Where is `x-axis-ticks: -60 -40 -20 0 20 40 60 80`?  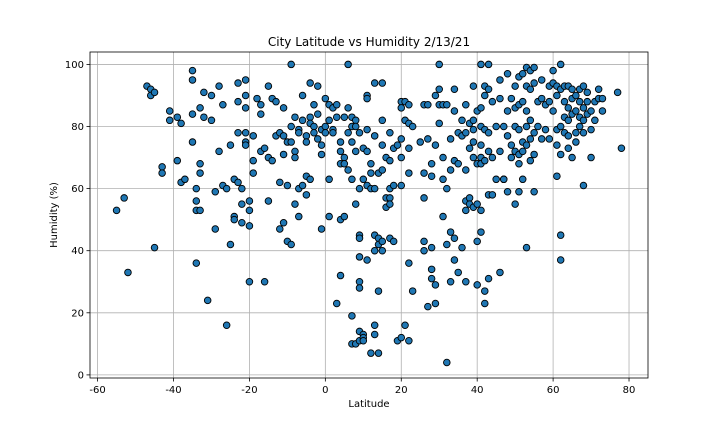 x-axis-ticks: -60 -40 -20 0 20 40 60 80 is located at coordinates (362, 387).